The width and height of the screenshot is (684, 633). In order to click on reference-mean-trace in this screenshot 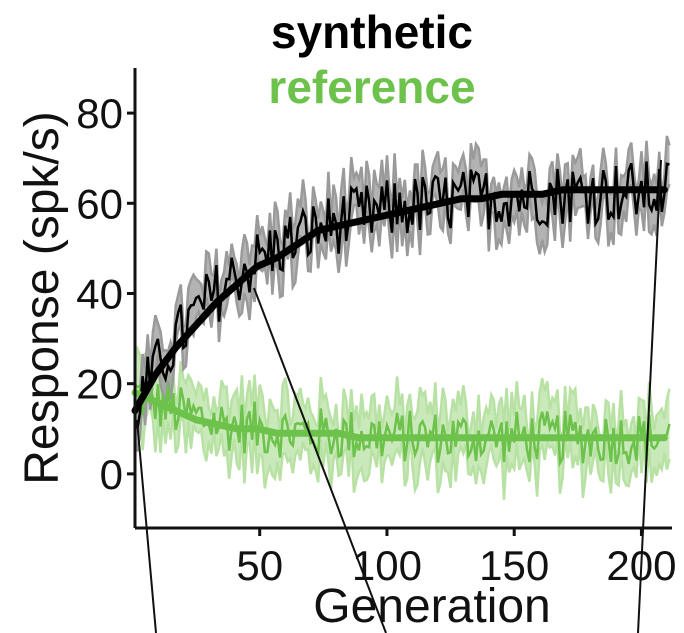, I will do `click(402, 425)`.